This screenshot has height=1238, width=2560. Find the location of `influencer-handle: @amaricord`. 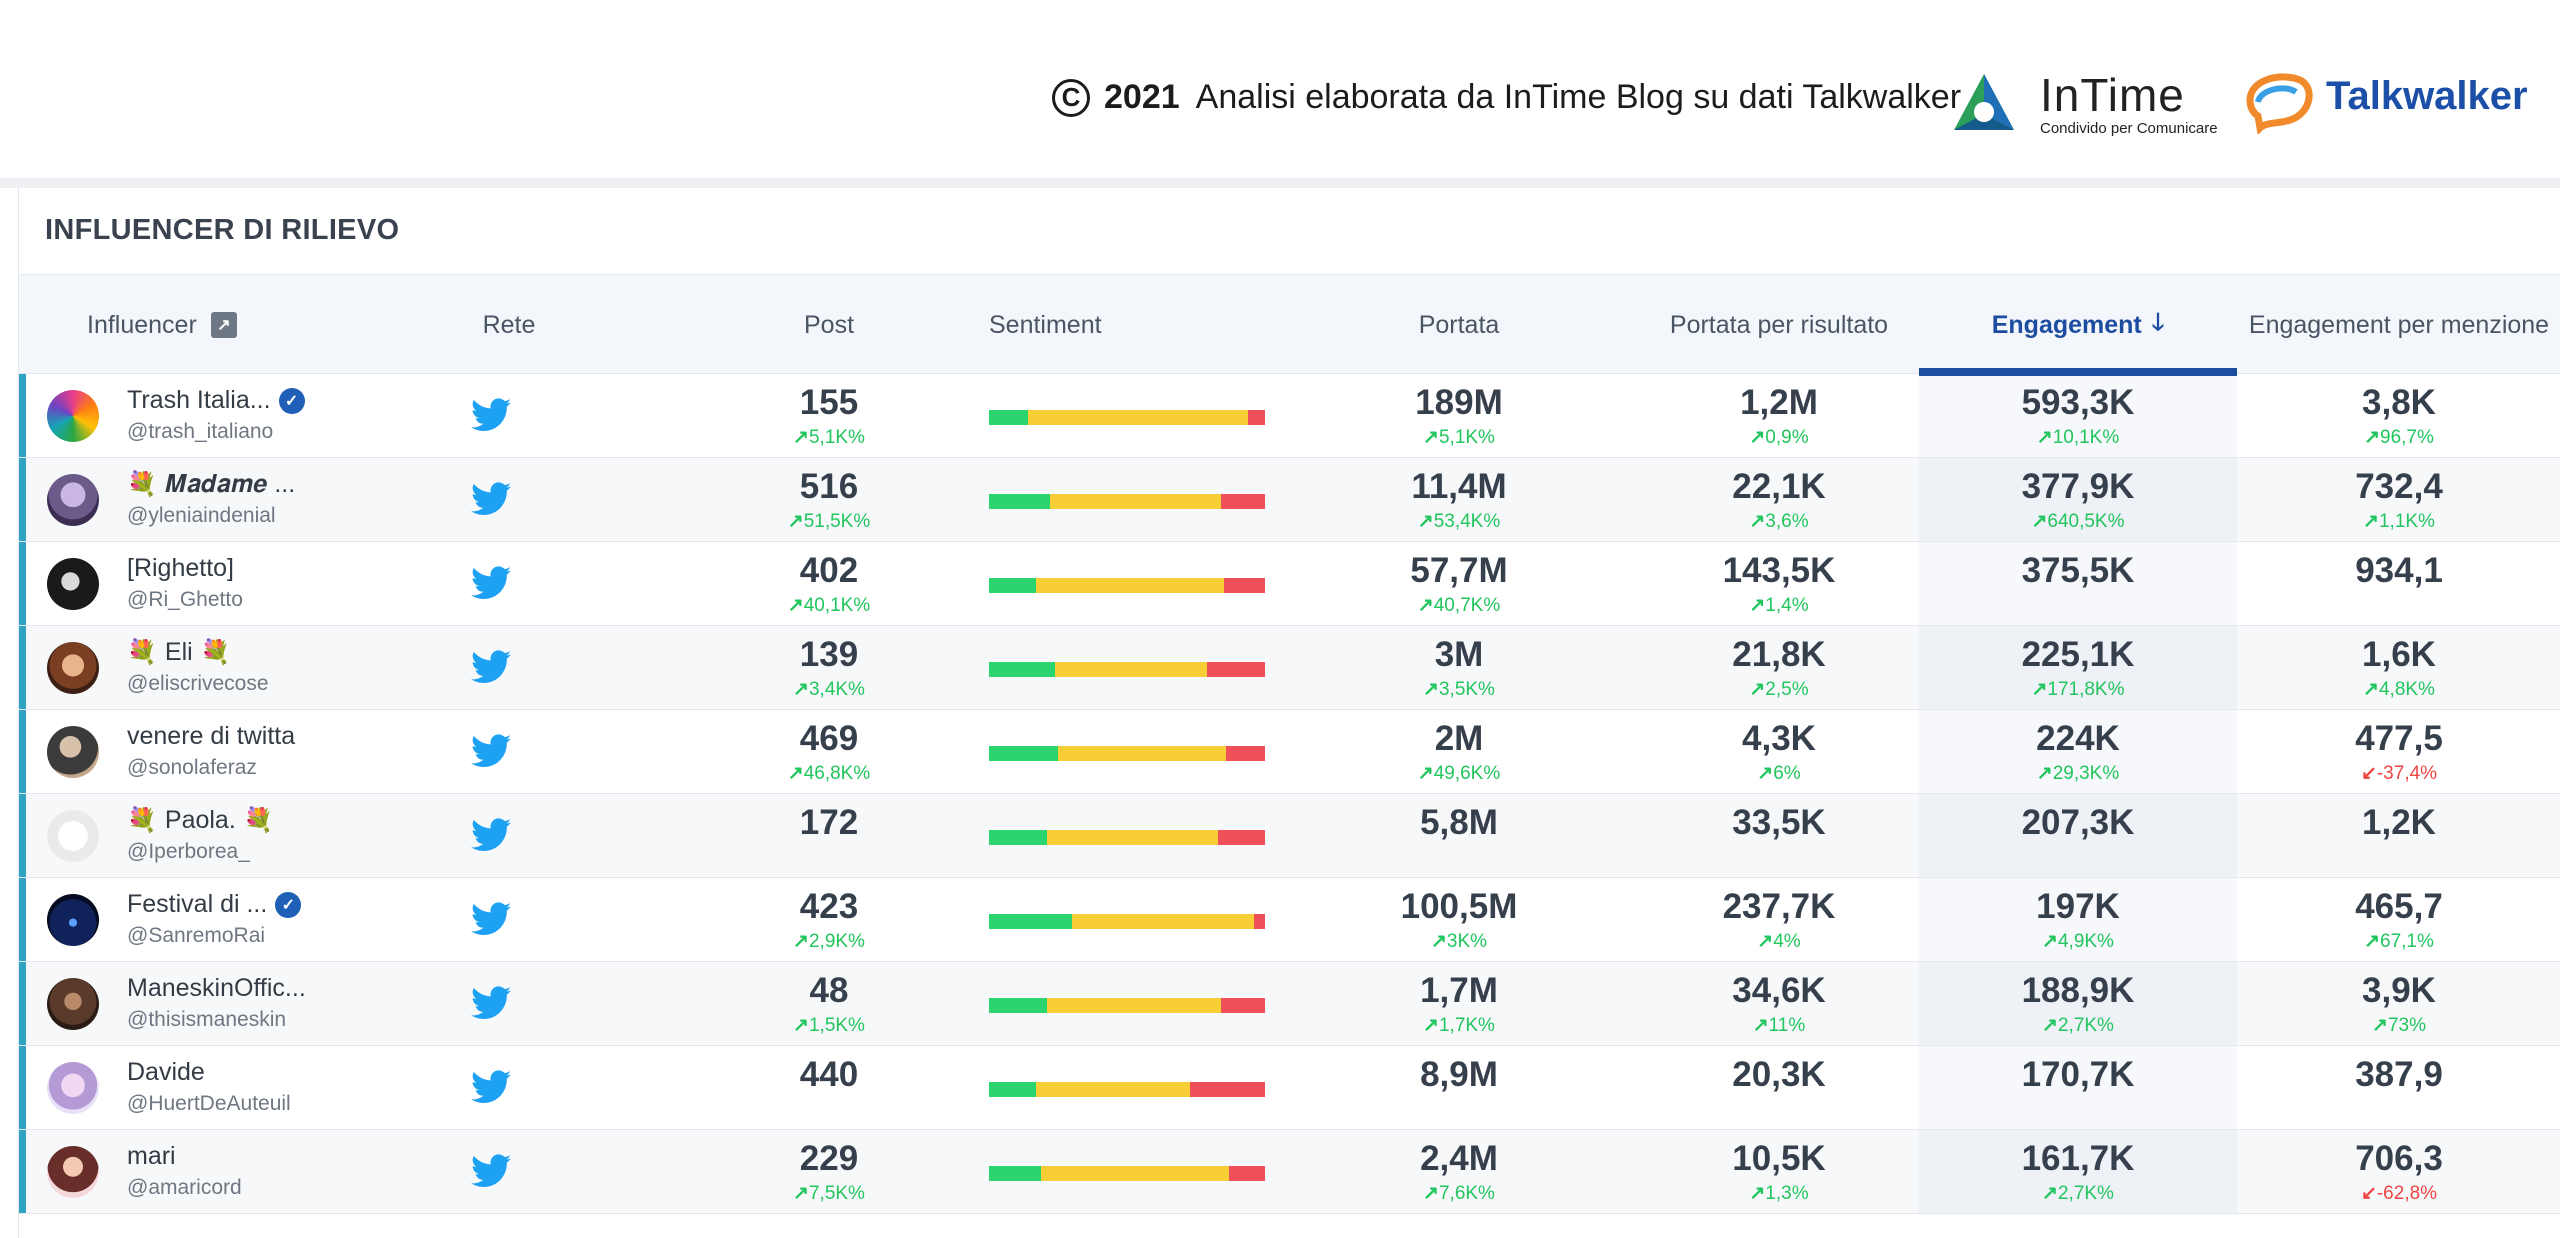

influencer-handle: @amaricord is located at coordinates (184, 1187).